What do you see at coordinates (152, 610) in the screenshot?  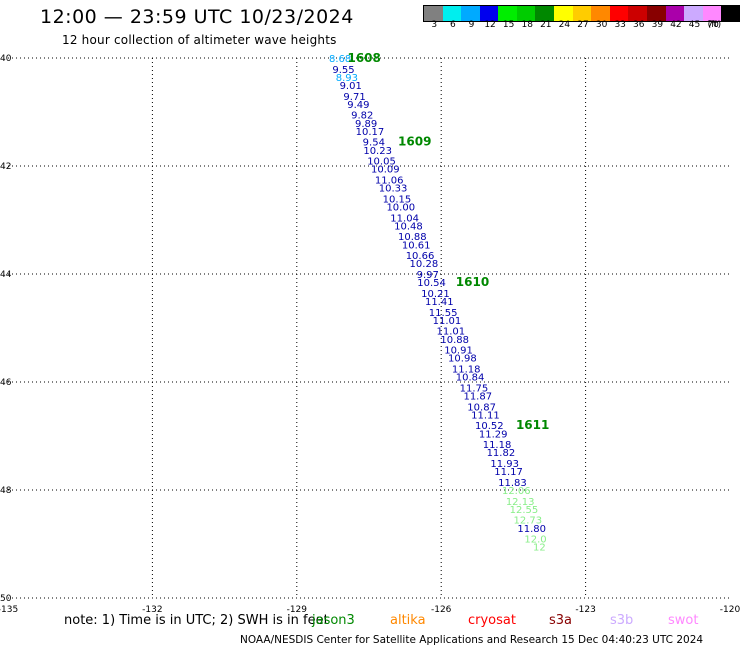 I see `longitude-label: -132` at bounding box center [152, 610].